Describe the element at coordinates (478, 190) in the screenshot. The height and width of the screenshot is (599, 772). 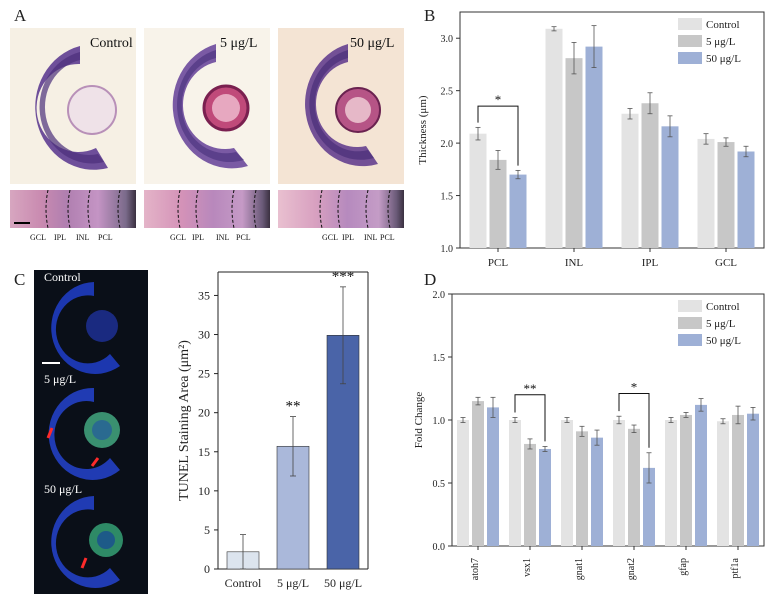
I see `bar-PCL-Control` at that location.